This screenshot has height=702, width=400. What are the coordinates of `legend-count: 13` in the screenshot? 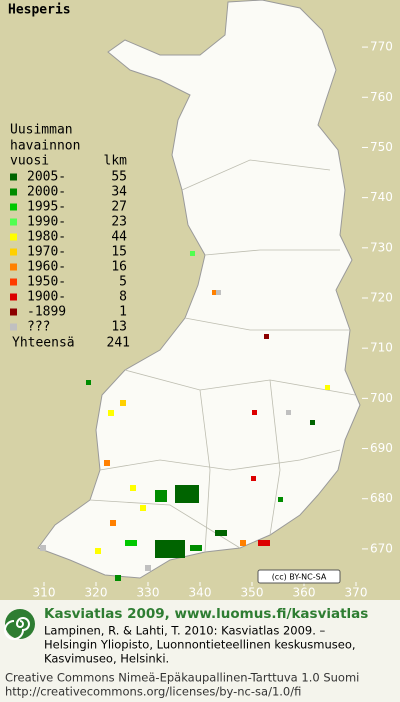 It's located at (119, 327).